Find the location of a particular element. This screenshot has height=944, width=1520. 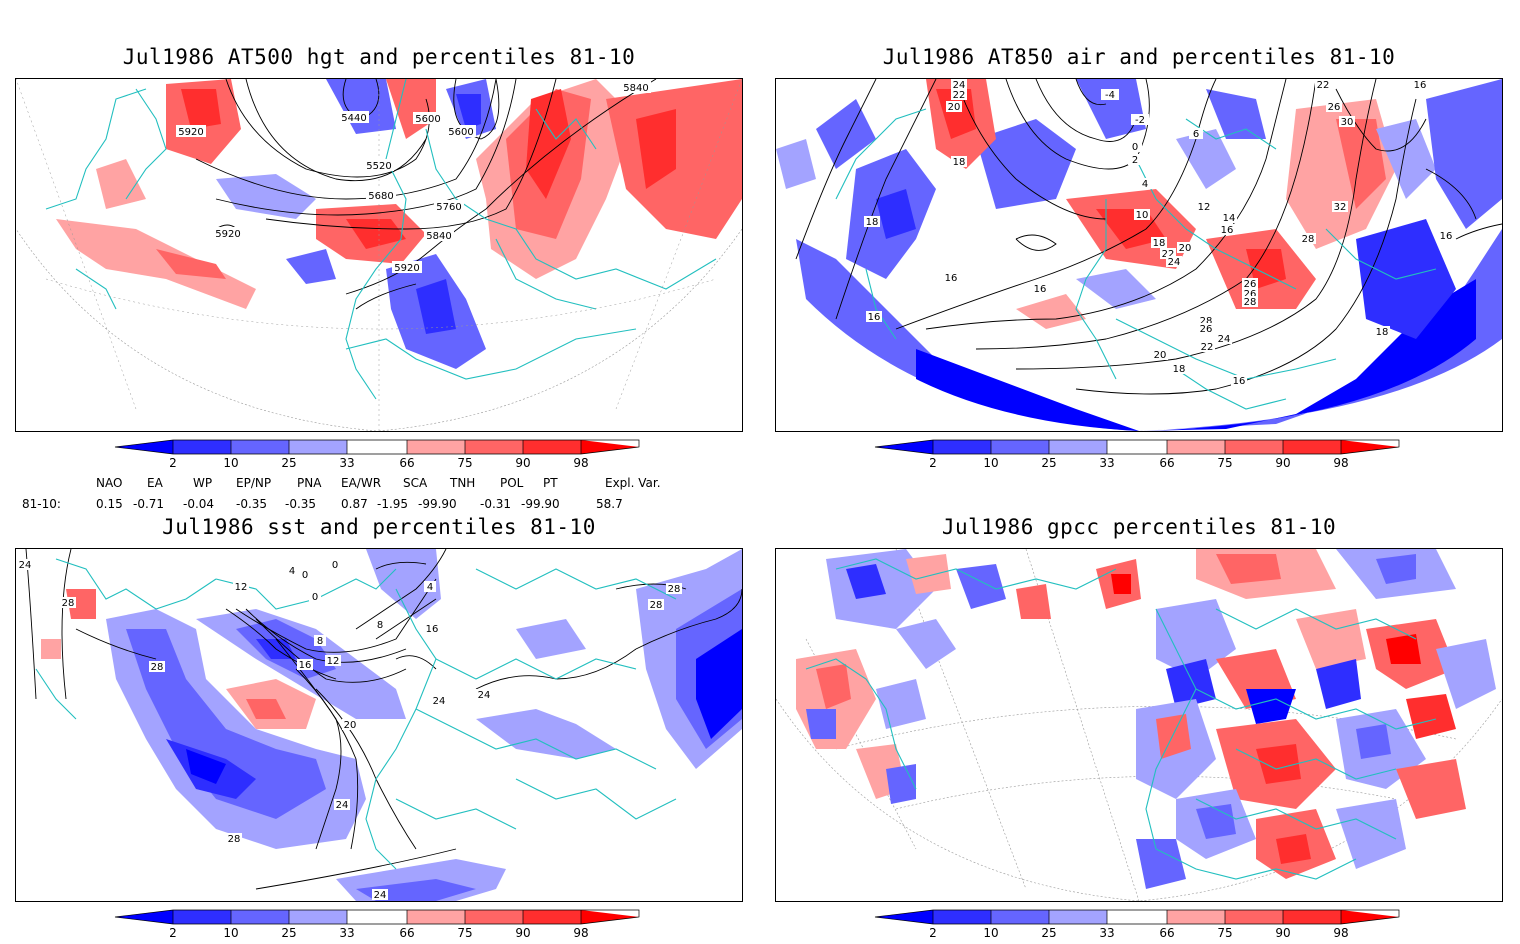

contour-label: 5600 is located at coordinates (428, 118).